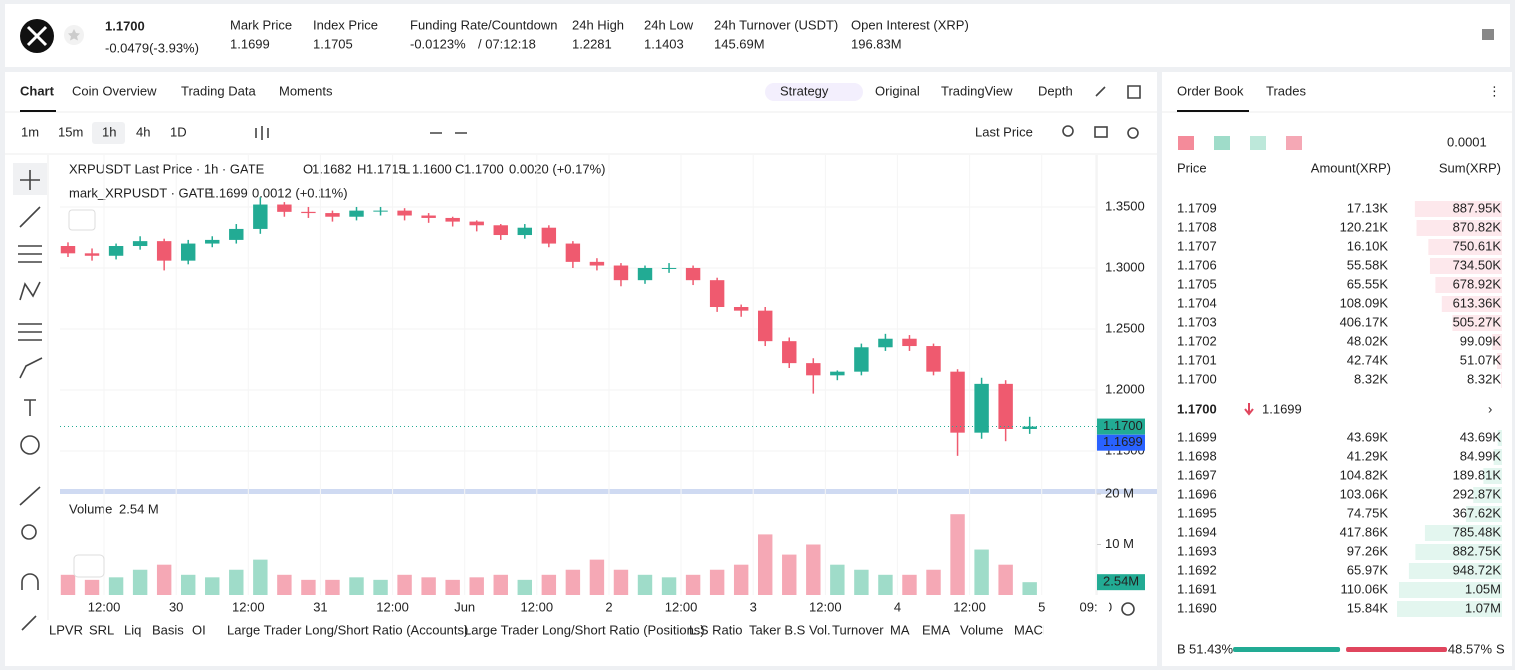 The height and width of the screenshot is (670, 1515). What do you see at coordinates (1210, 90) in the screenshot?
I see `ob-tab: Order Book` at bounding box center [1210, 90].